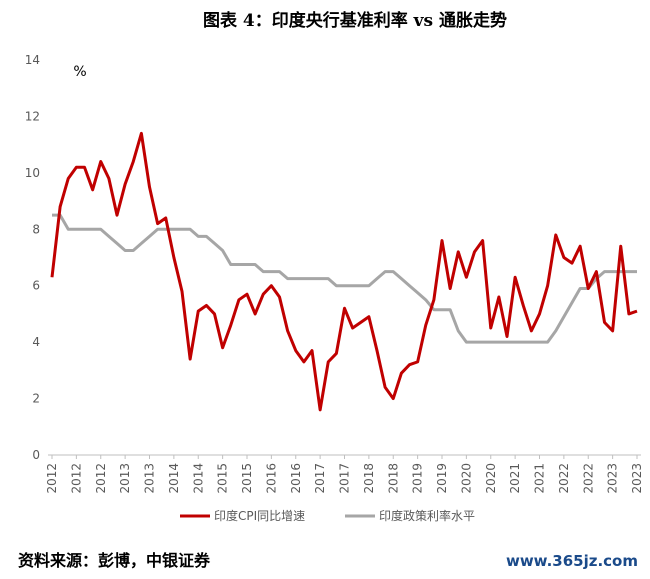 The height and width of the screenshot is (579, 650). I want to click on chart-title: 图表 4：印度央行基准利率 vs 通胀走势, so click(355, 20).